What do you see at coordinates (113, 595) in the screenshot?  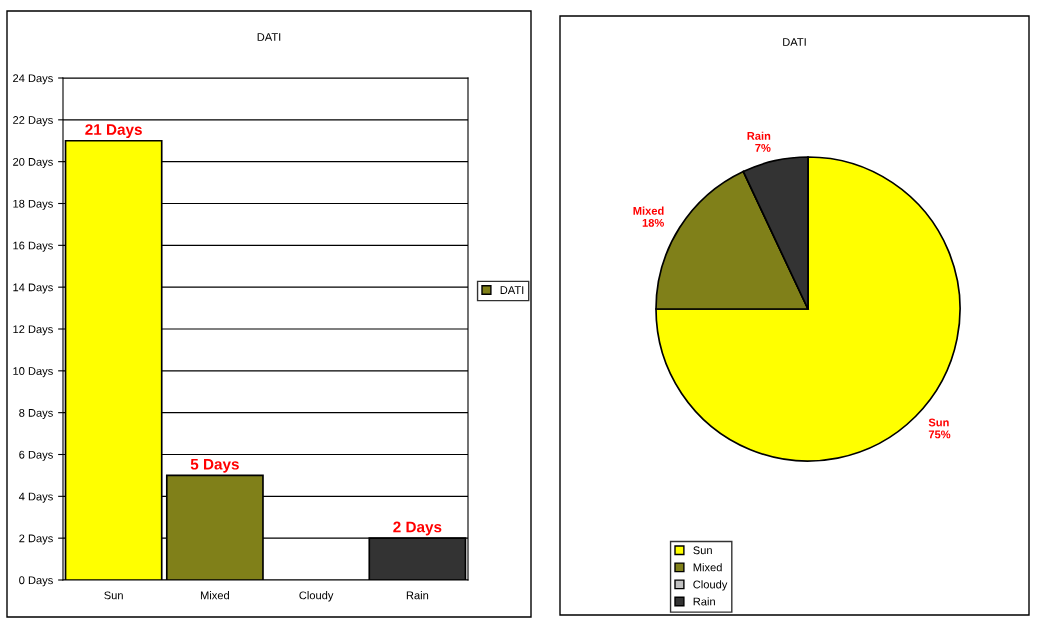 I see `x-tick-label: Sun` at bounding box center [113, 595].